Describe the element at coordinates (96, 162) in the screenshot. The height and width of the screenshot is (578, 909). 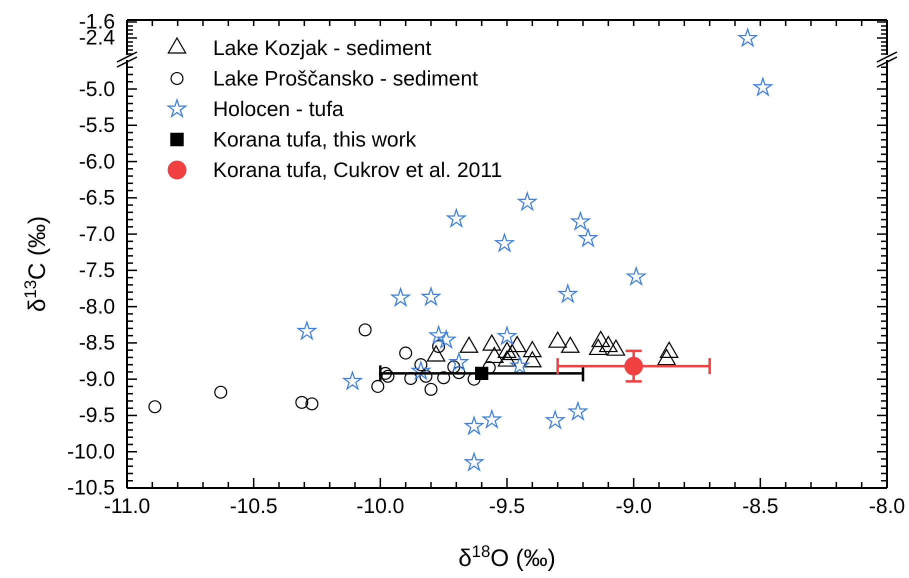
I see `y-tick-label: -6.0` at that location.